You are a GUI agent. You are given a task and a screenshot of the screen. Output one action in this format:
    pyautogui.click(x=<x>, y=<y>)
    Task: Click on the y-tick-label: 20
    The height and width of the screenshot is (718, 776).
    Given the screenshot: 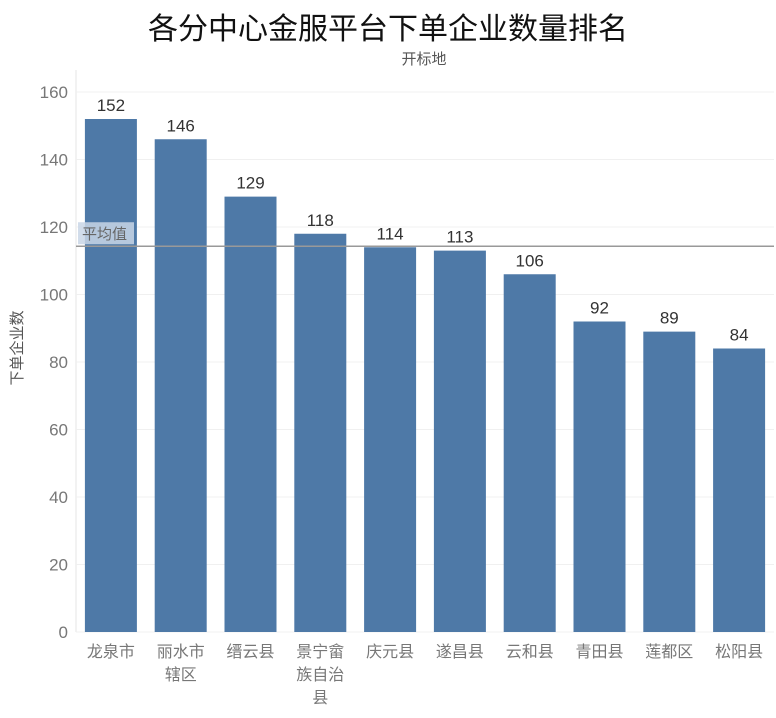 What is the action you would take?
    pyautogui.click(x=58, y=565)
    